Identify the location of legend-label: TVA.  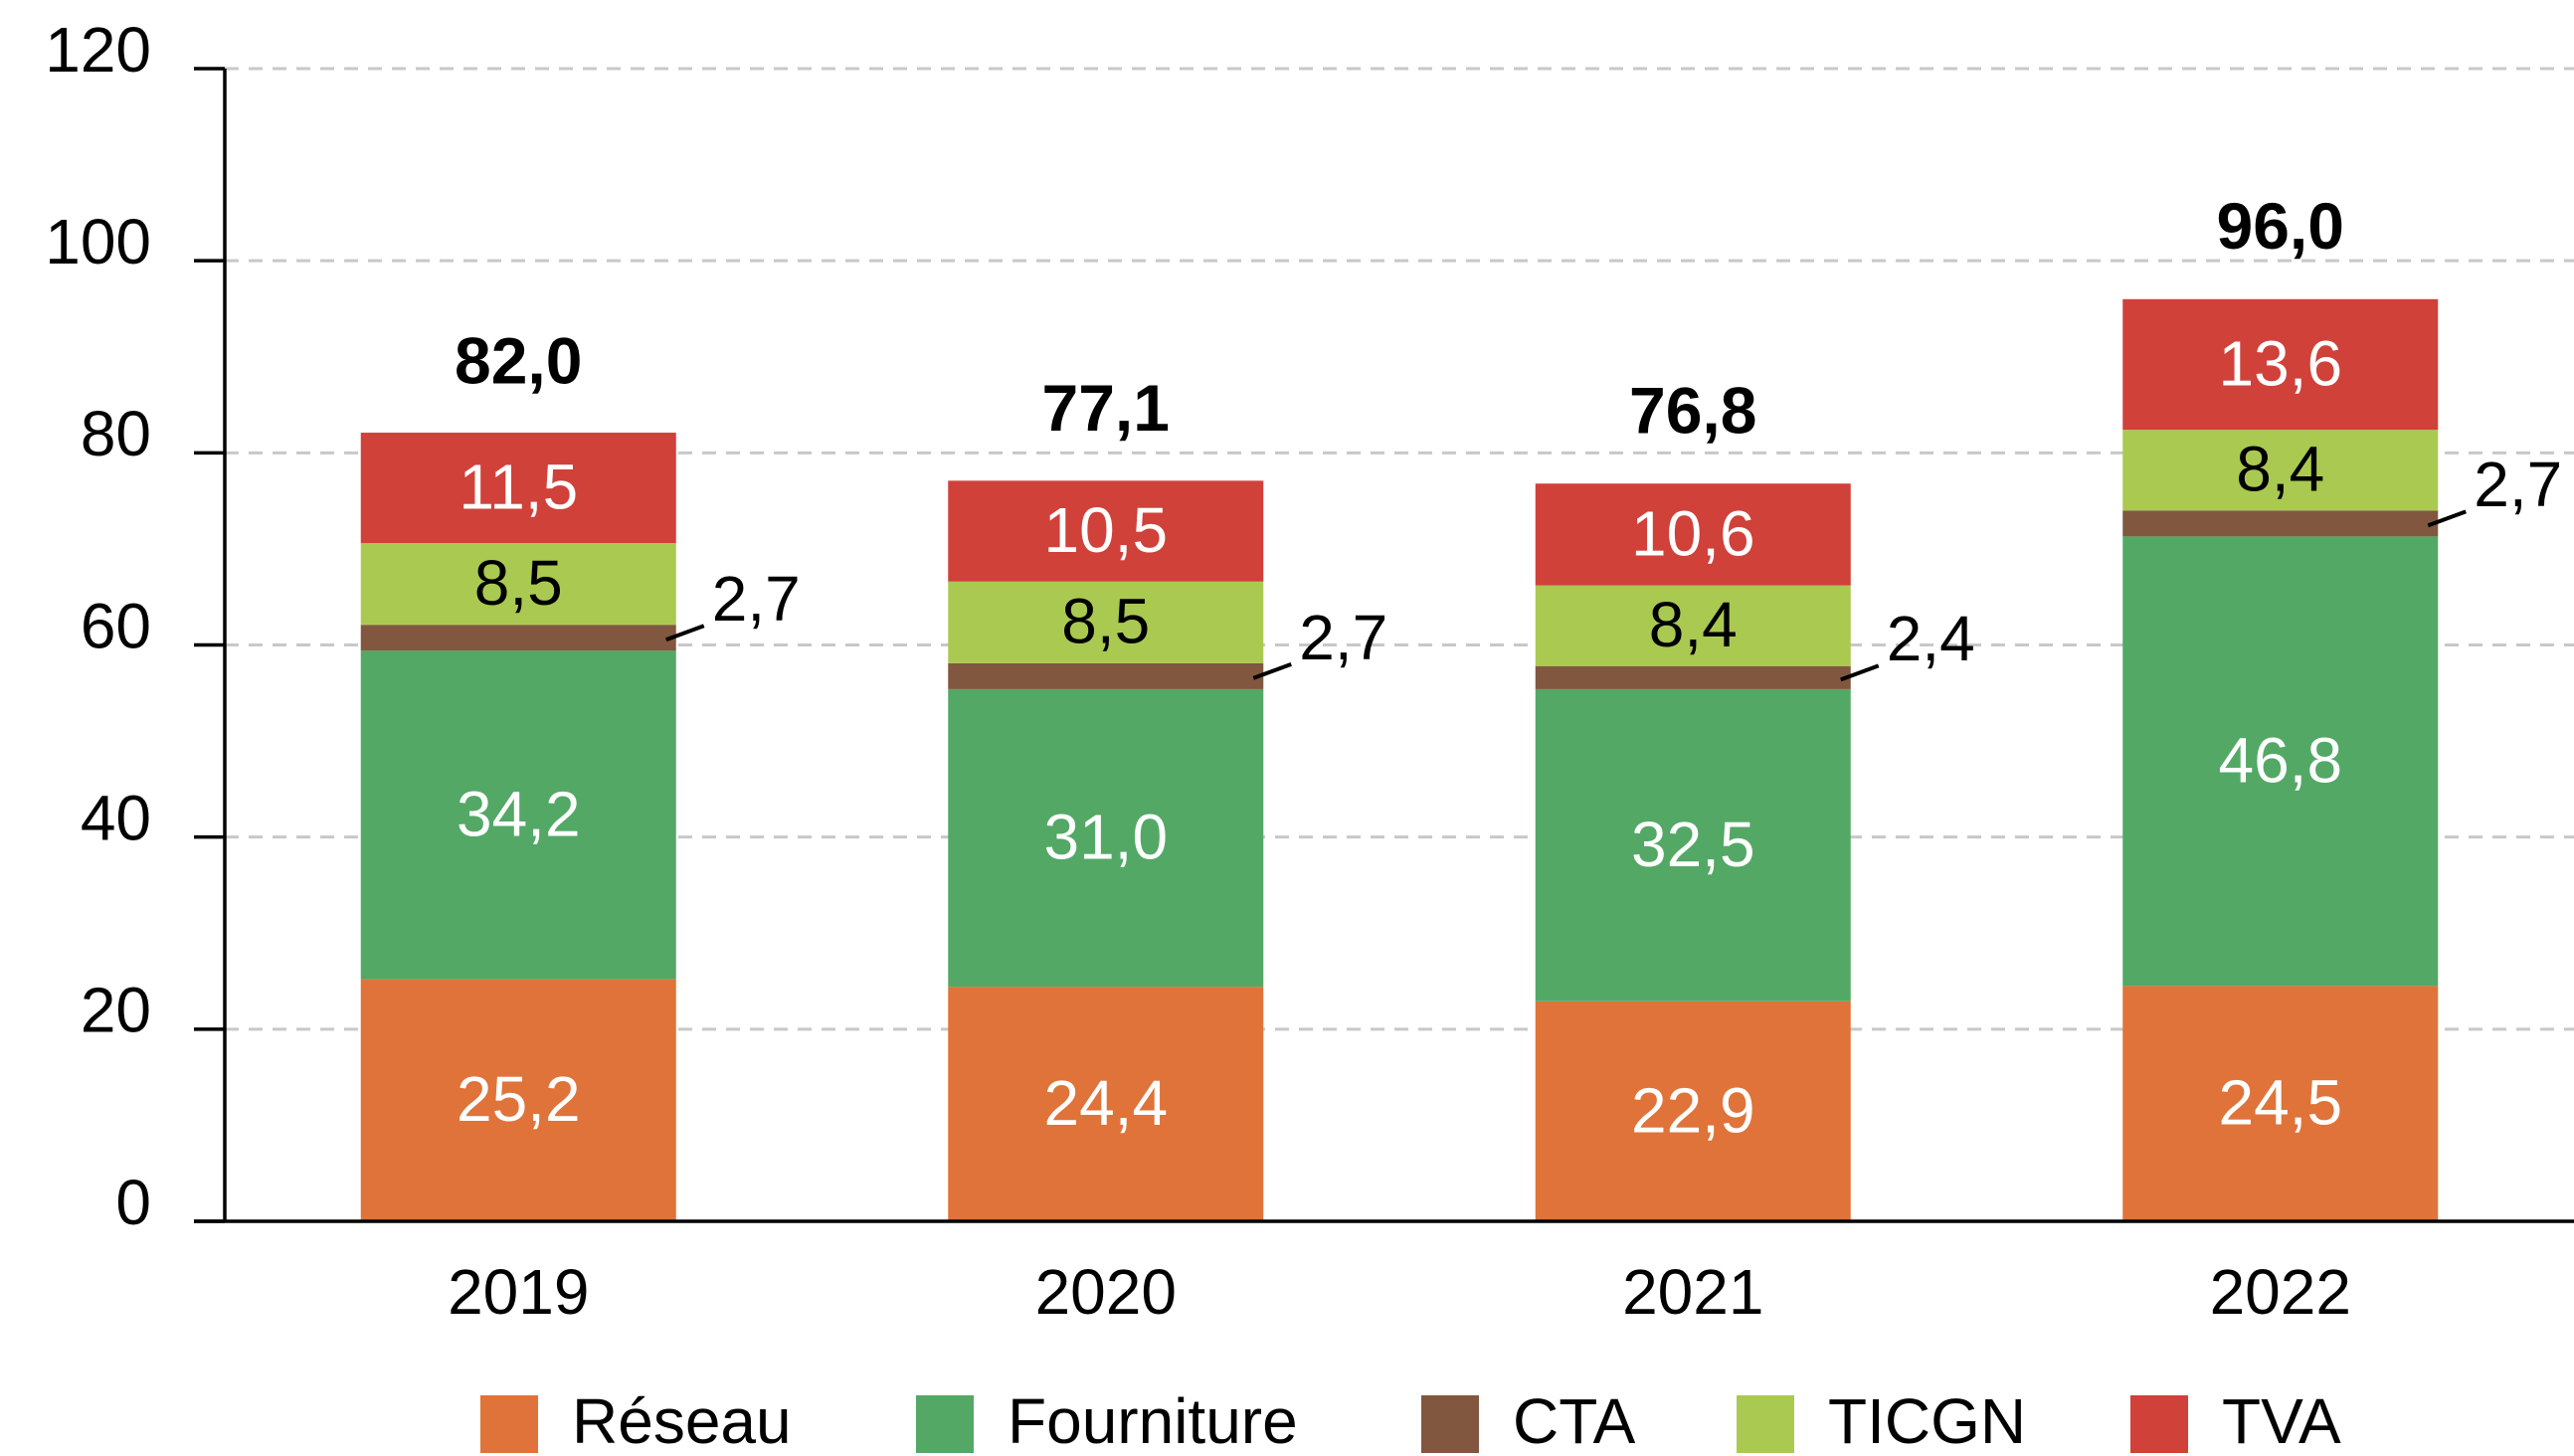
(2281, 1420).